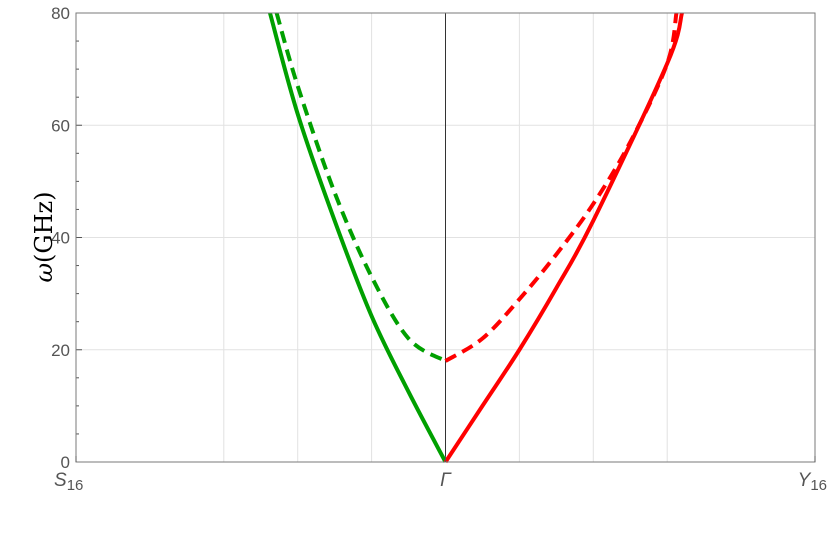 This screenshot has width=830, height=540. What do you see at coordinates (60, 350) in the screenshot?
I see `y-tick-label-1: 20` at bounding box center [60, 350].